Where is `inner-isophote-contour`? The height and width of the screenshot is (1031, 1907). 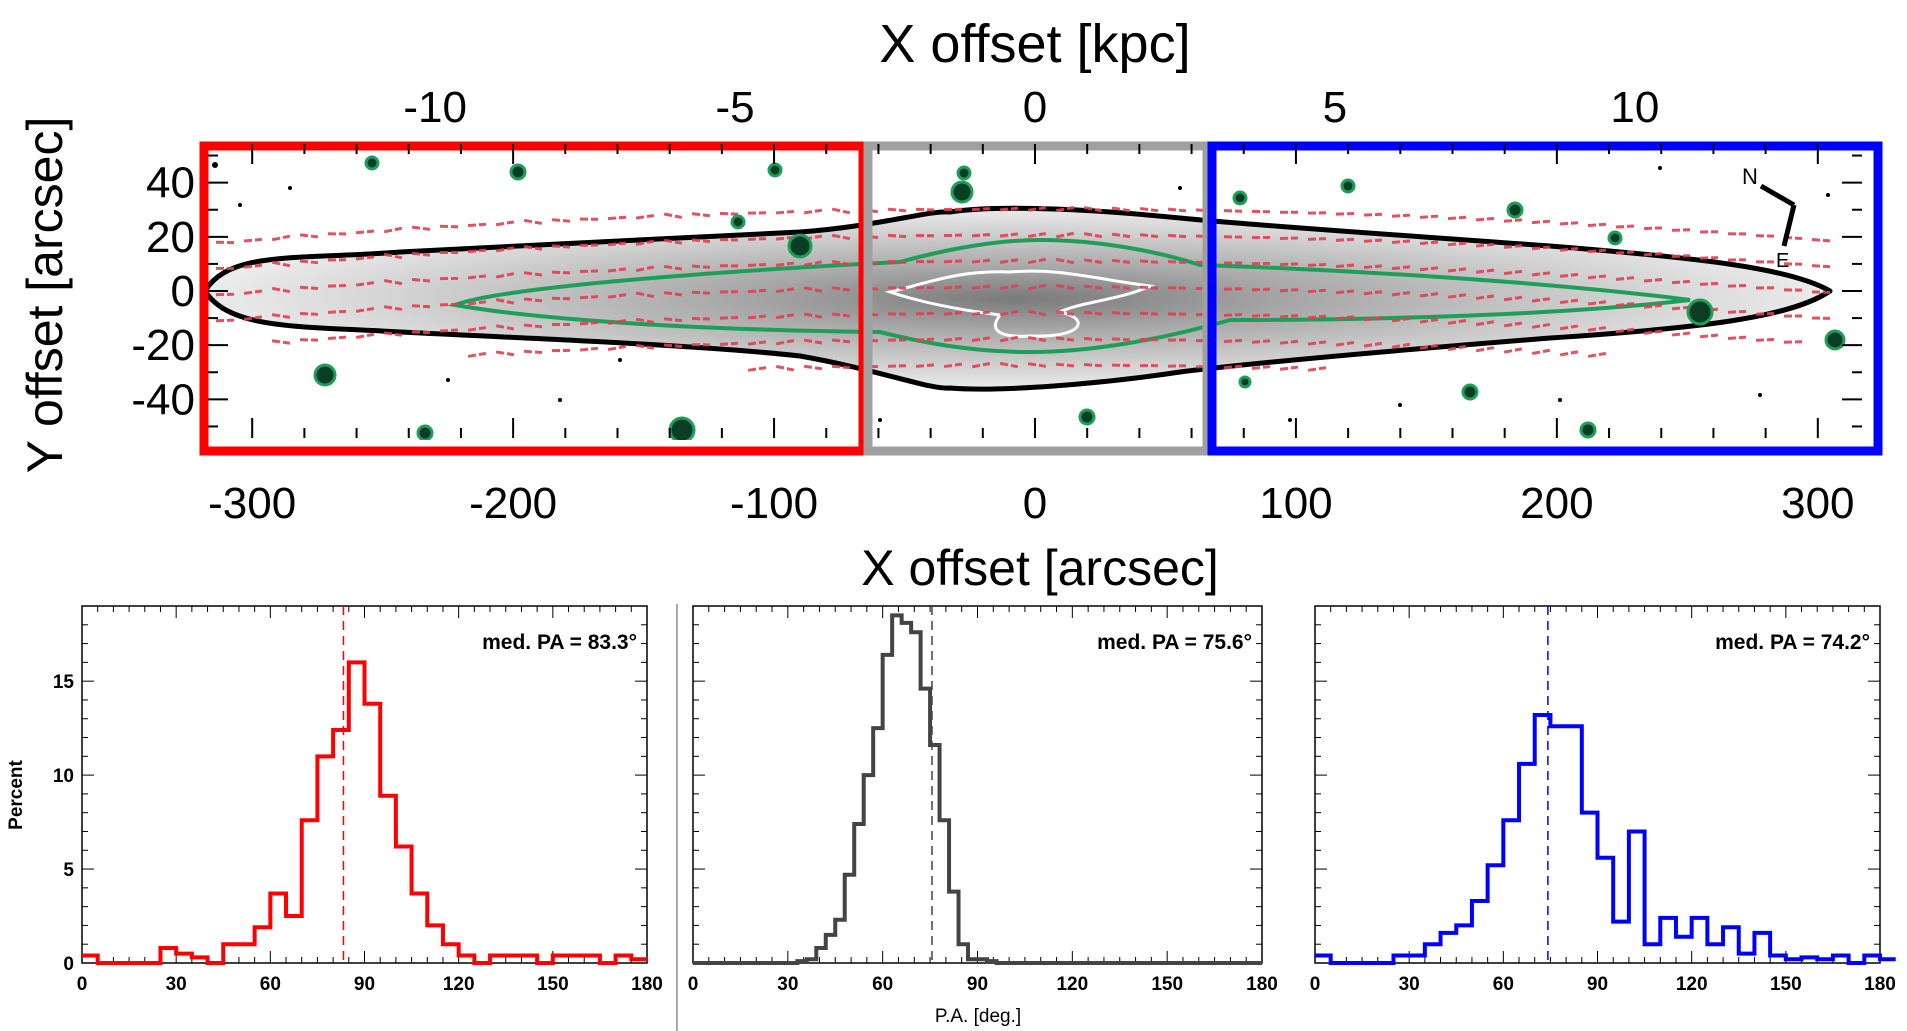
inner-isophote-contour is located at coordinates (1069, 296).